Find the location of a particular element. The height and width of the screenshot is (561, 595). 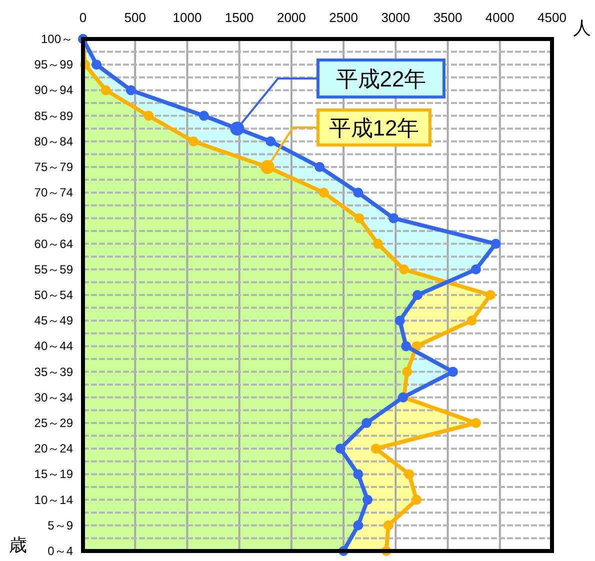

x-tick-label: 2000 is located at coordinates (291, 17).